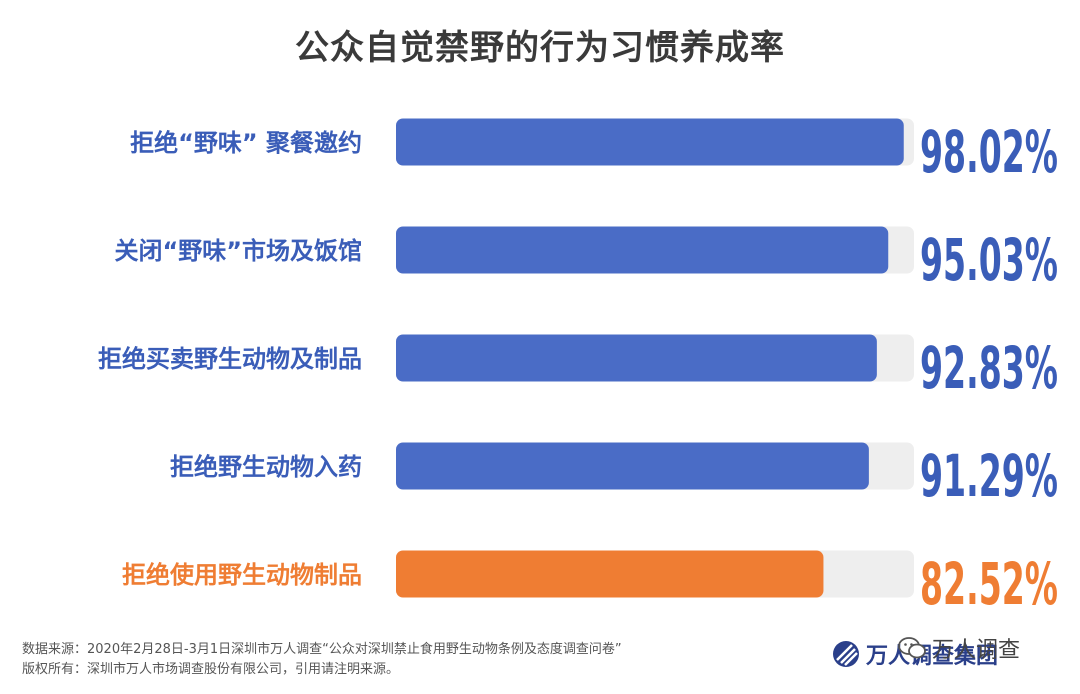 The image size is (1080, 694). What do you see at coordinates (211, 669) in the screenshot?
I see `footer-copyright: 版权所有：深圳市万人市场调查股份有限公司，引用请注明来源。` at bounding box center [211, 669].